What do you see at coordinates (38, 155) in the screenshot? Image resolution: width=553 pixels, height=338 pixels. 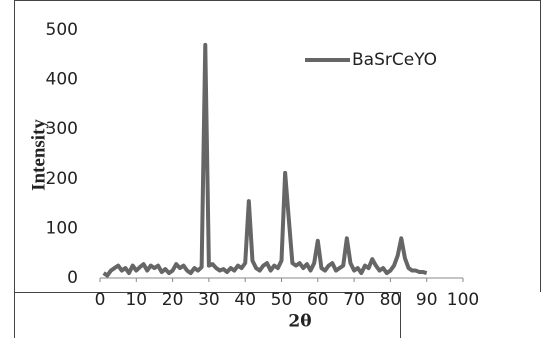 I see `y-axis-label: Intensity` at bounding box center [38, 155].